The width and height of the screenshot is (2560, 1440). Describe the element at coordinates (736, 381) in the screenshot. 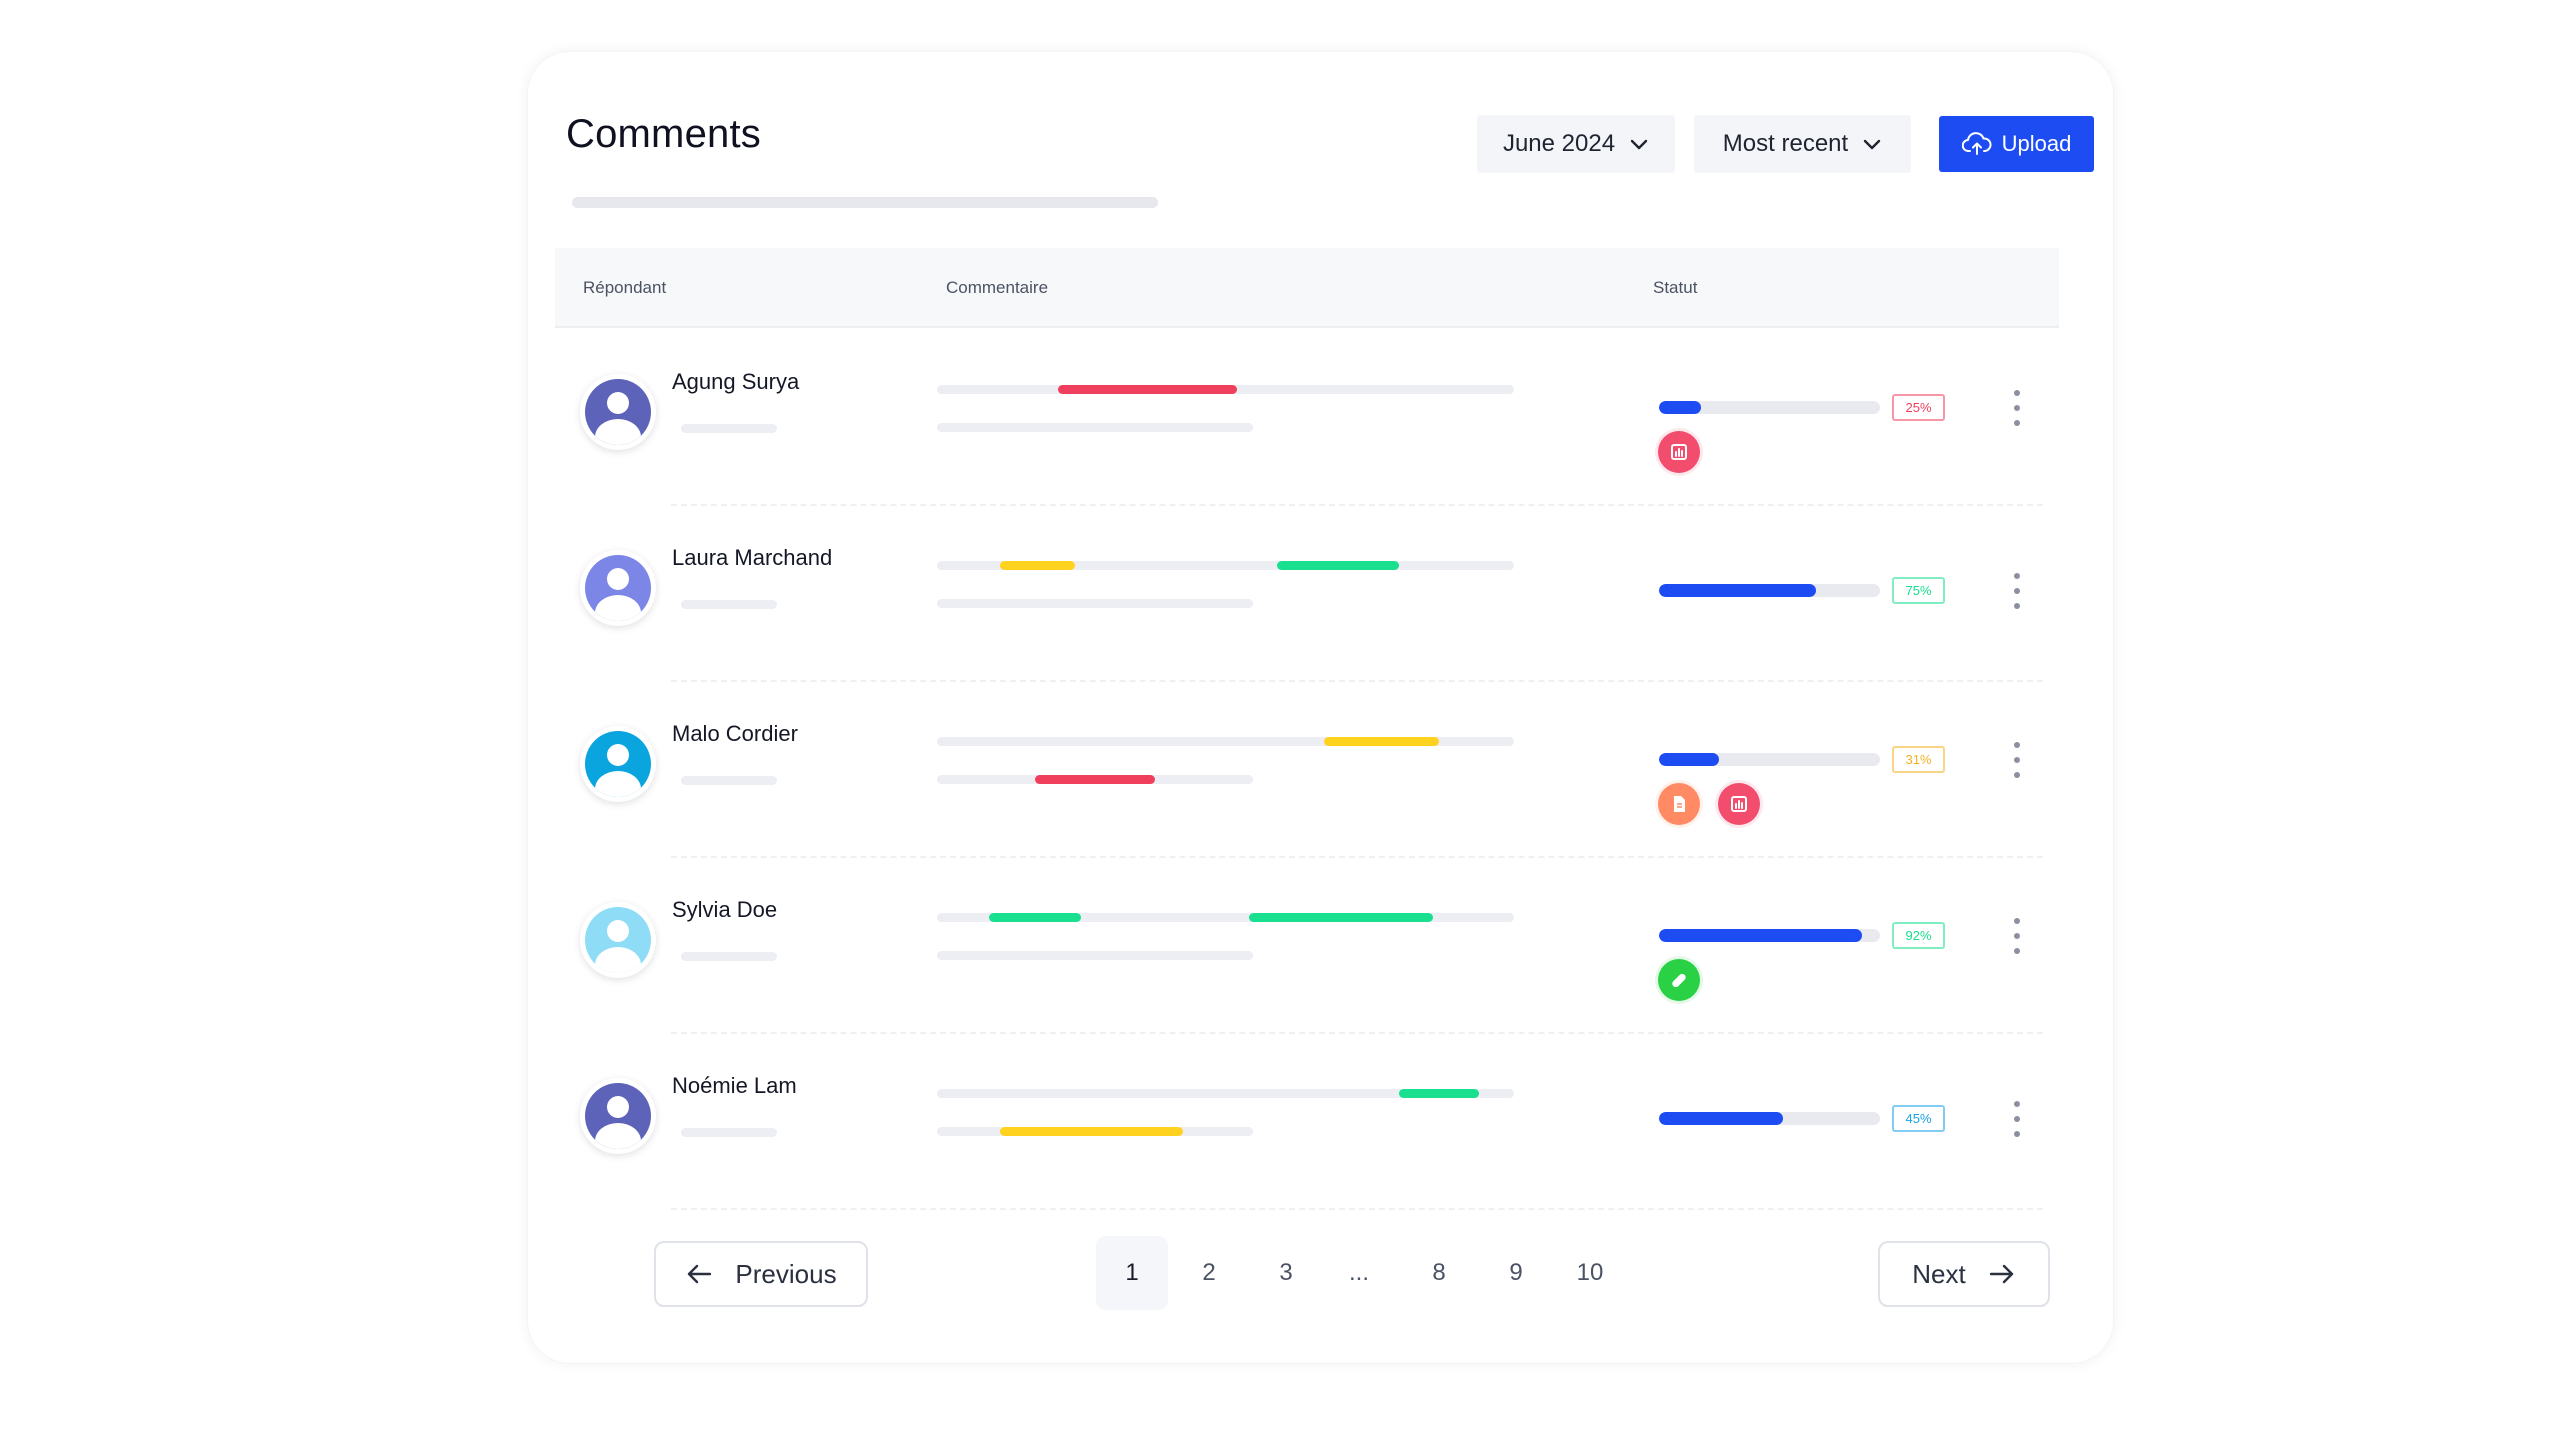

I see `respondent-name: Agung Surya` at that location.